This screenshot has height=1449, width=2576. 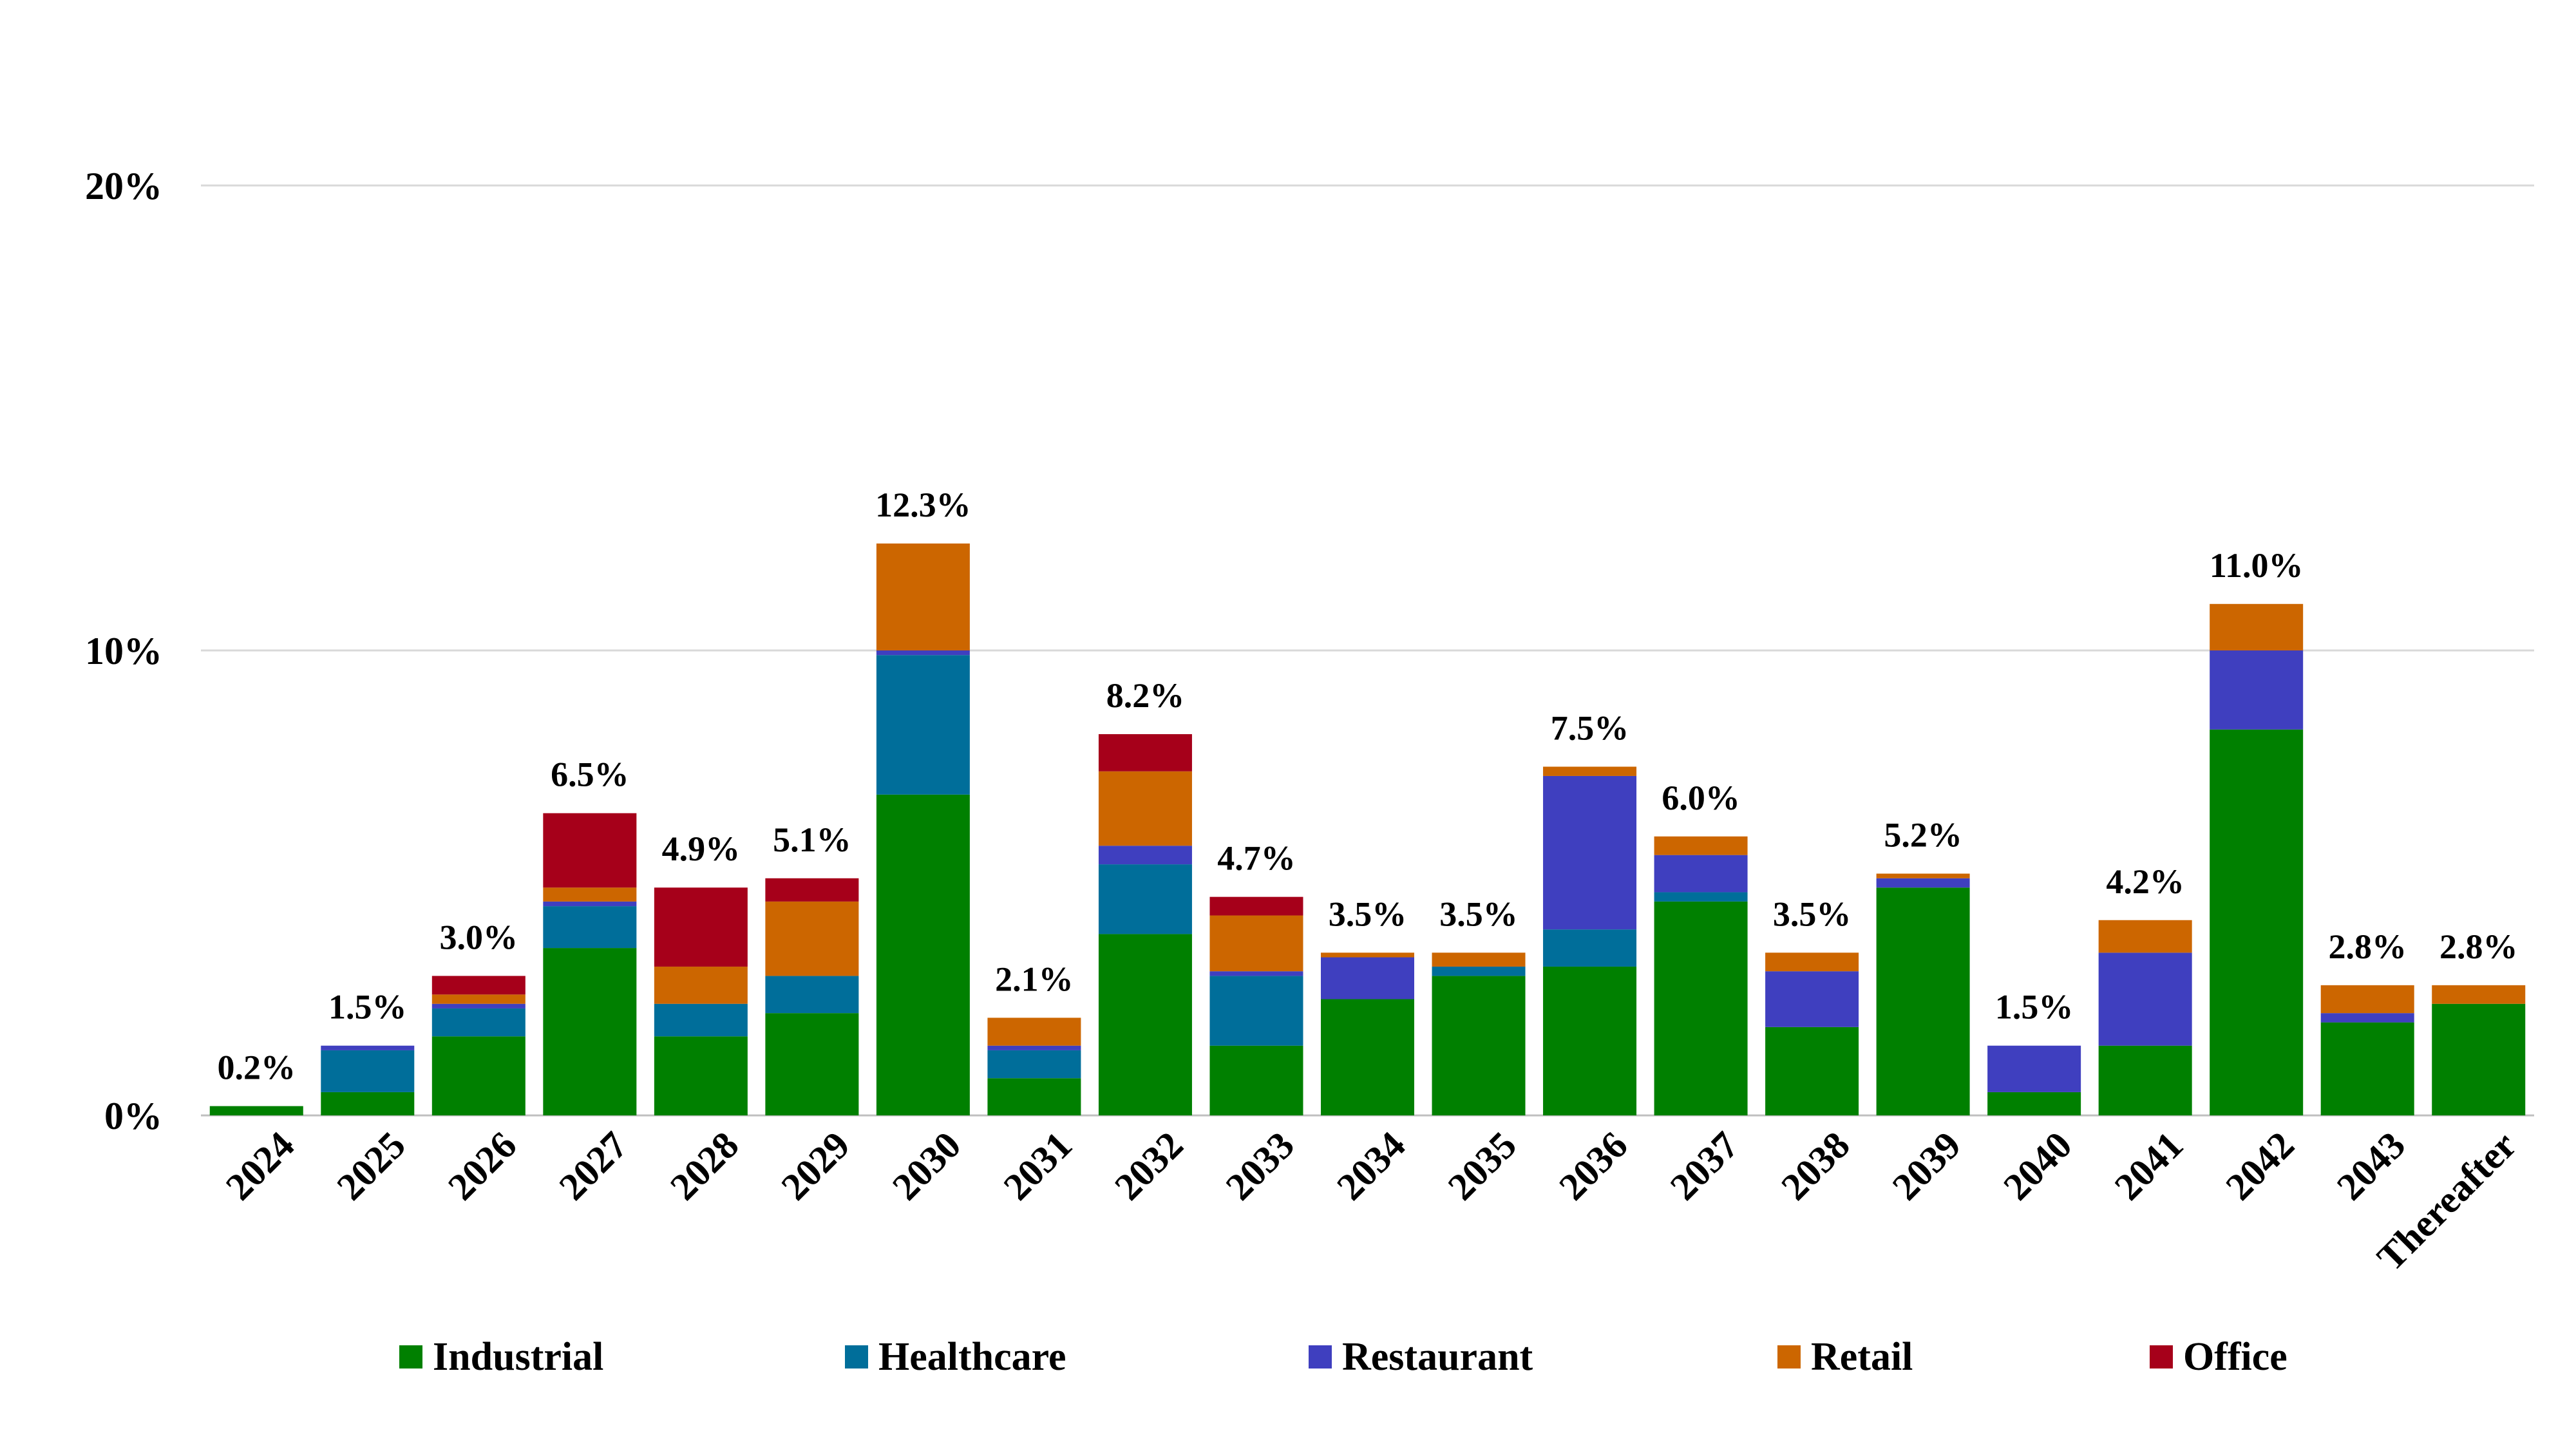 I want to click on legend-label-retail: Retail, so click(x=1862, y=1356).